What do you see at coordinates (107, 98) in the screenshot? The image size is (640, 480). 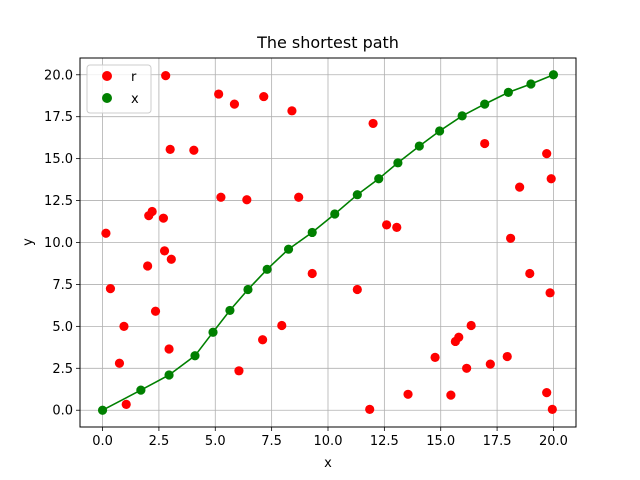 I see `legend-marker-x` at bounding box center [107, 98].